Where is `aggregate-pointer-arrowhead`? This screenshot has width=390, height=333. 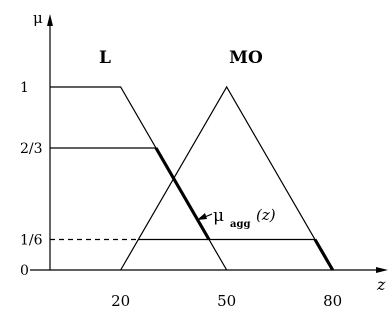
aggregate-pointer-arrowhead is located at coordinates (202, 216).